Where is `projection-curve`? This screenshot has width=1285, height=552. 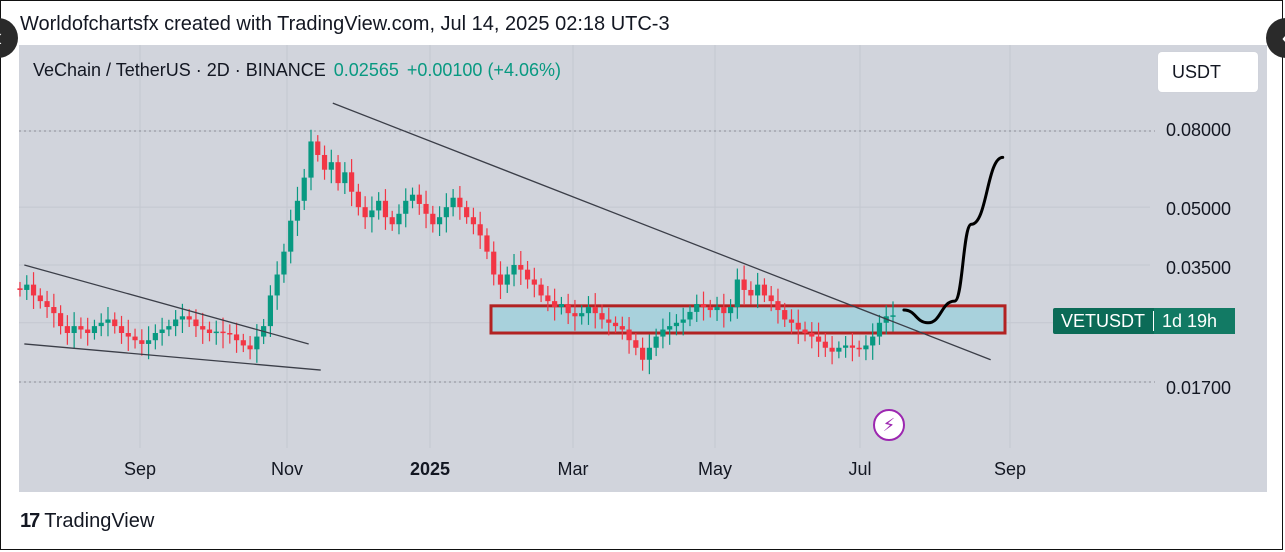 projection-curve is located at coordinates (953, 240).